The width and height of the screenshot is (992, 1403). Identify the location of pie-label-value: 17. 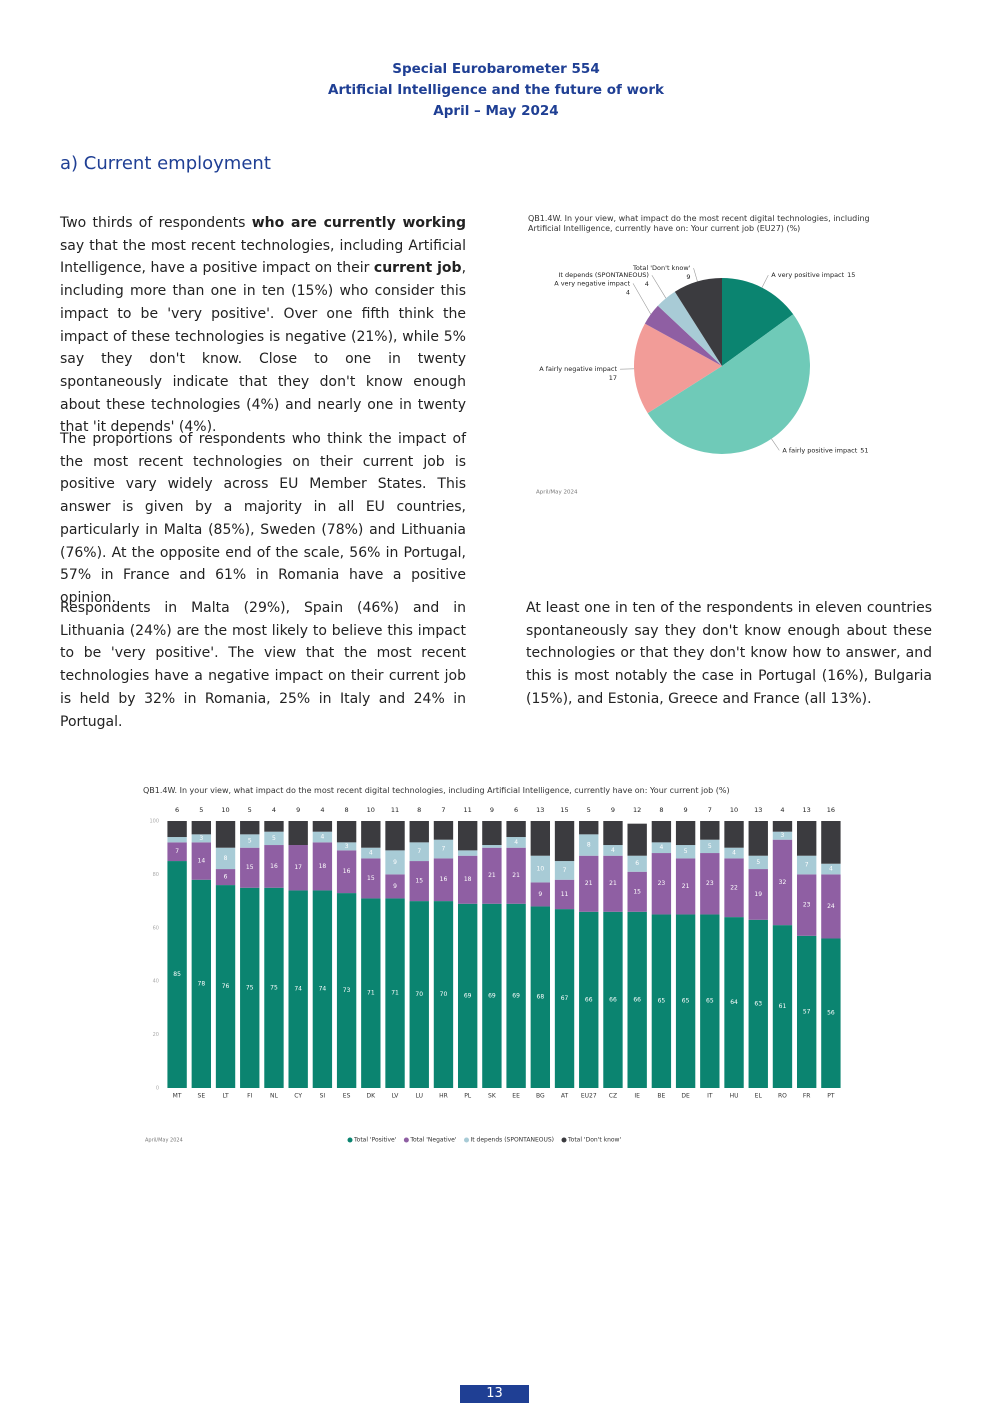
(613, 378).